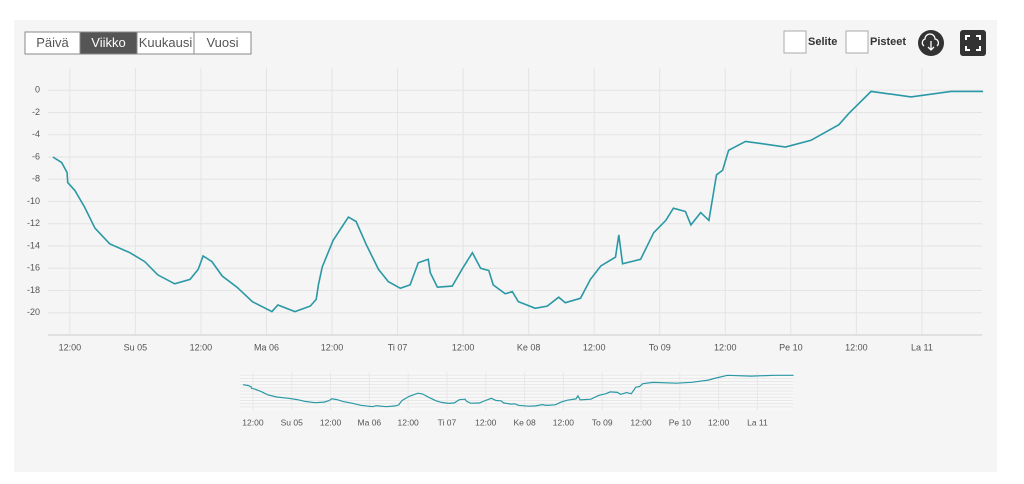  What do you see at coordinates (922, 347) in the screenshot?
I see `x-tick-label: La 11` at bounding box center [922, 347].